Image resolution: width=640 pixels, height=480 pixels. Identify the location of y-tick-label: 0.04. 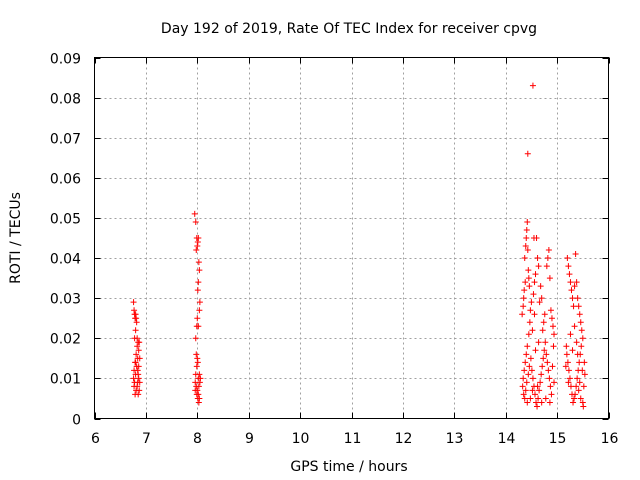
(65, 260).